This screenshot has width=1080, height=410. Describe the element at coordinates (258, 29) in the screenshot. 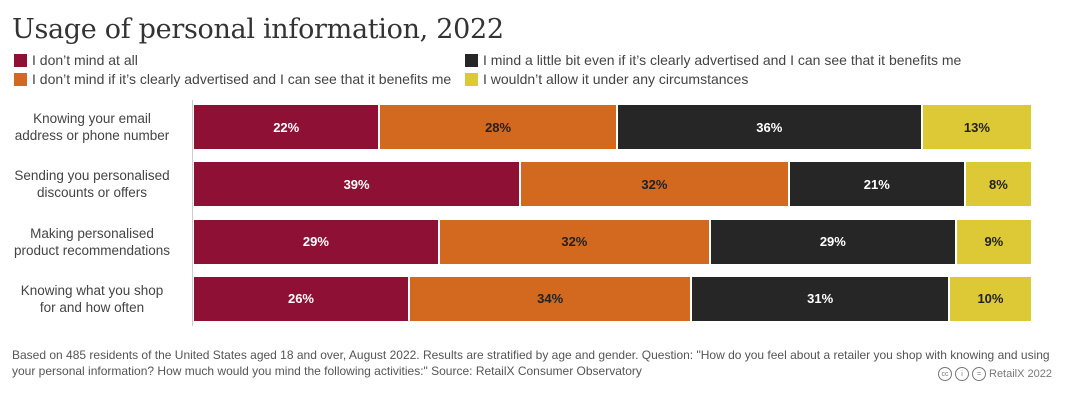

I see `chart-title: Usage of personal information, 2022` at that location.